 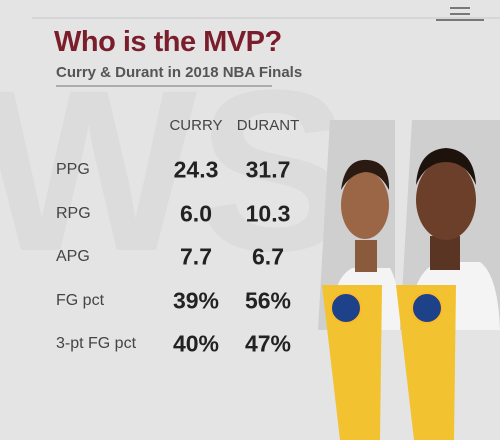 What do you see at coordinates (196, 169) in the screenshot?
I see `stat-value: 24.3` at bounding box center [196, 169].